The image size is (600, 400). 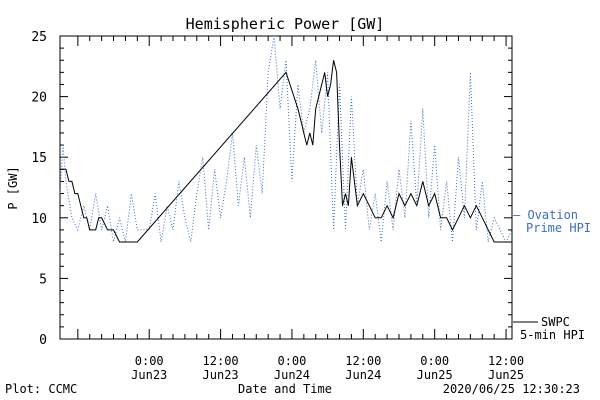 I want to click on y-tick-label: 20, so click(x=39, y=98).